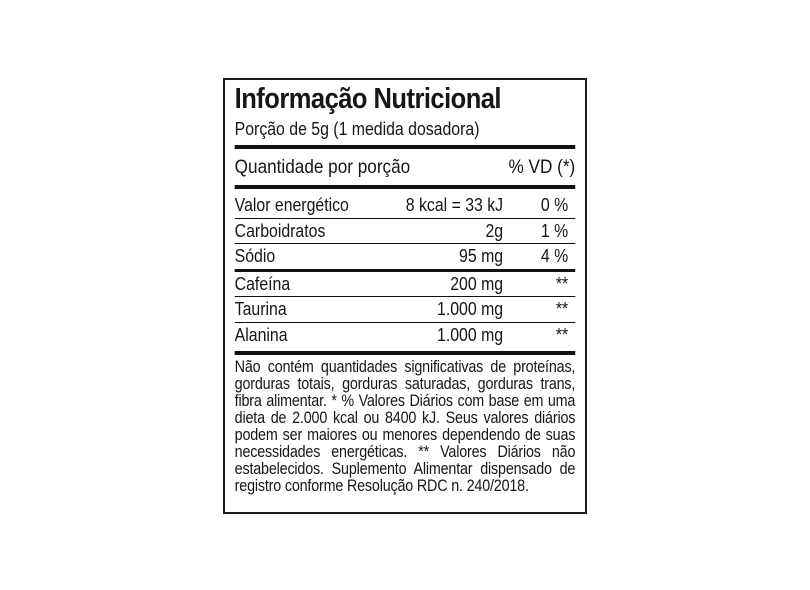 This screenshot has height=590, width=810. What do you see at coordinates (405, 282) in the screenshot?
I see `nutrient-row: Cafeína 200 mg **` at bounding box center [405, 282].